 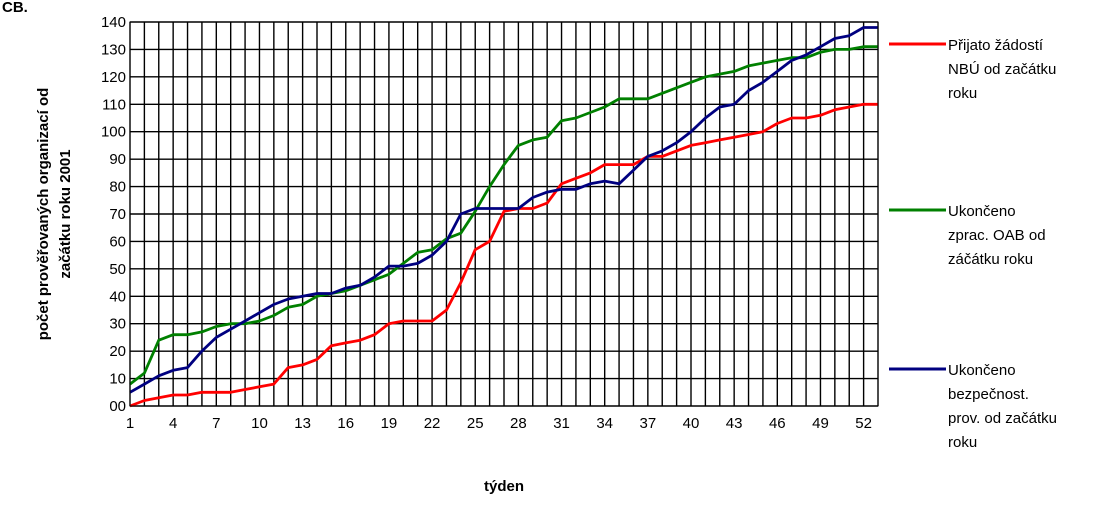 I want to click on y-axis-title-line: začátku roku 2001, so click(x=65, y=213).